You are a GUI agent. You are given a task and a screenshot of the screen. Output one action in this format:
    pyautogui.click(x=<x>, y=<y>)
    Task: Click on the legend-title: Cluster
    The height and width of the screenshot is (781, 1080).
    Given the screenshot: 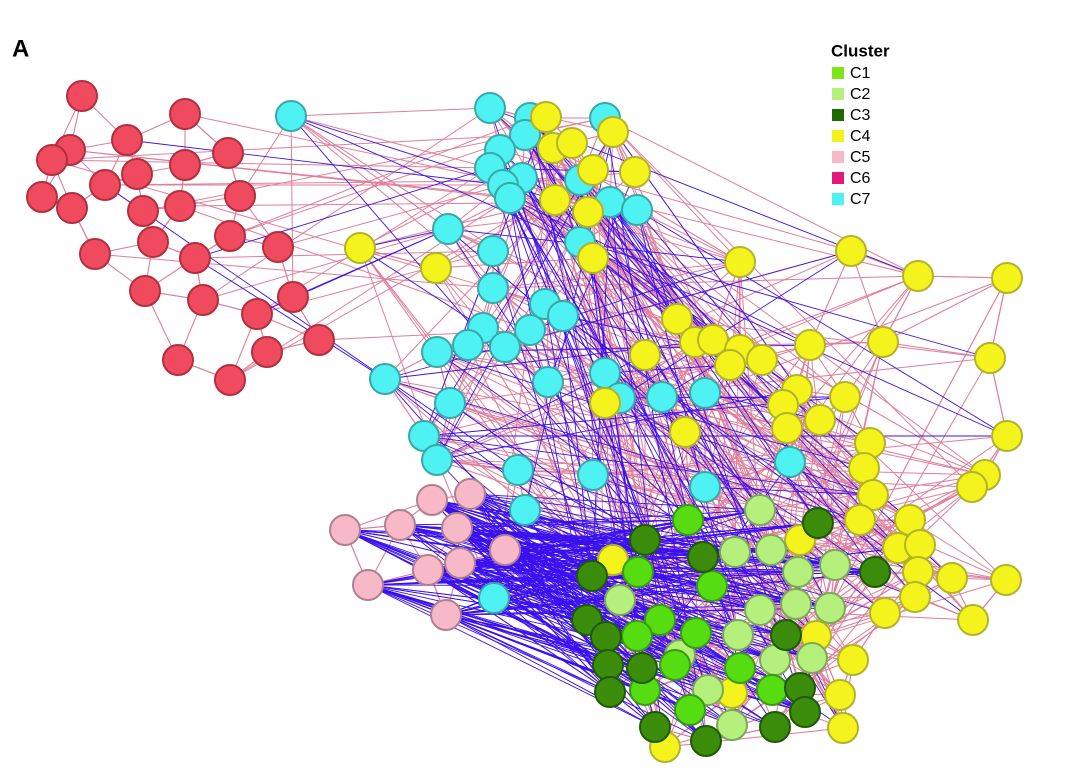 What is the action you would take?
    pyautogui.click(x=860, y=50)
    